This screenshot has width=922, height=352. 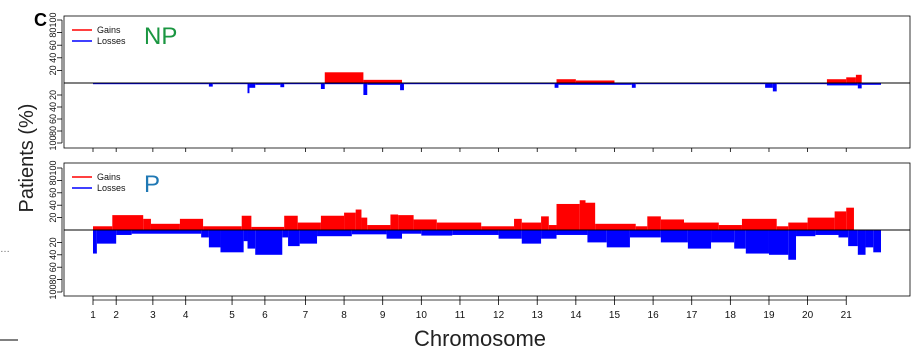 I want to click on legend-label-gains: Gains, so click(x=109, y=177).